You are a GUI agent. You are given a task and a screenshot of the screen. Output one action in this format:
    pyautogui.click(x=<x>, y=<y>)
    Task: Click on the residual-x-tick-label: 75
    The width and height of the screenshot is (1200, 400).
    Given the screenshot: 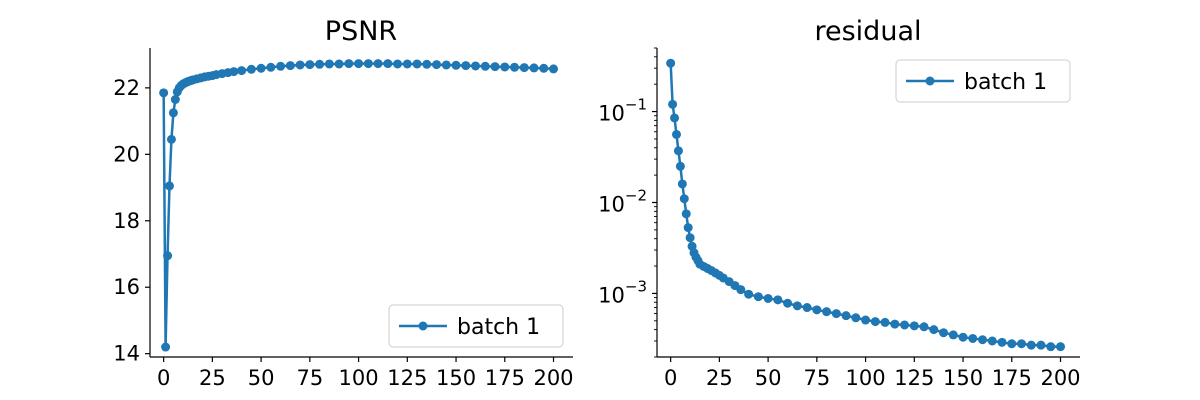 What is the action you would take?
    pyautogui.click(x=816, y=378)
    